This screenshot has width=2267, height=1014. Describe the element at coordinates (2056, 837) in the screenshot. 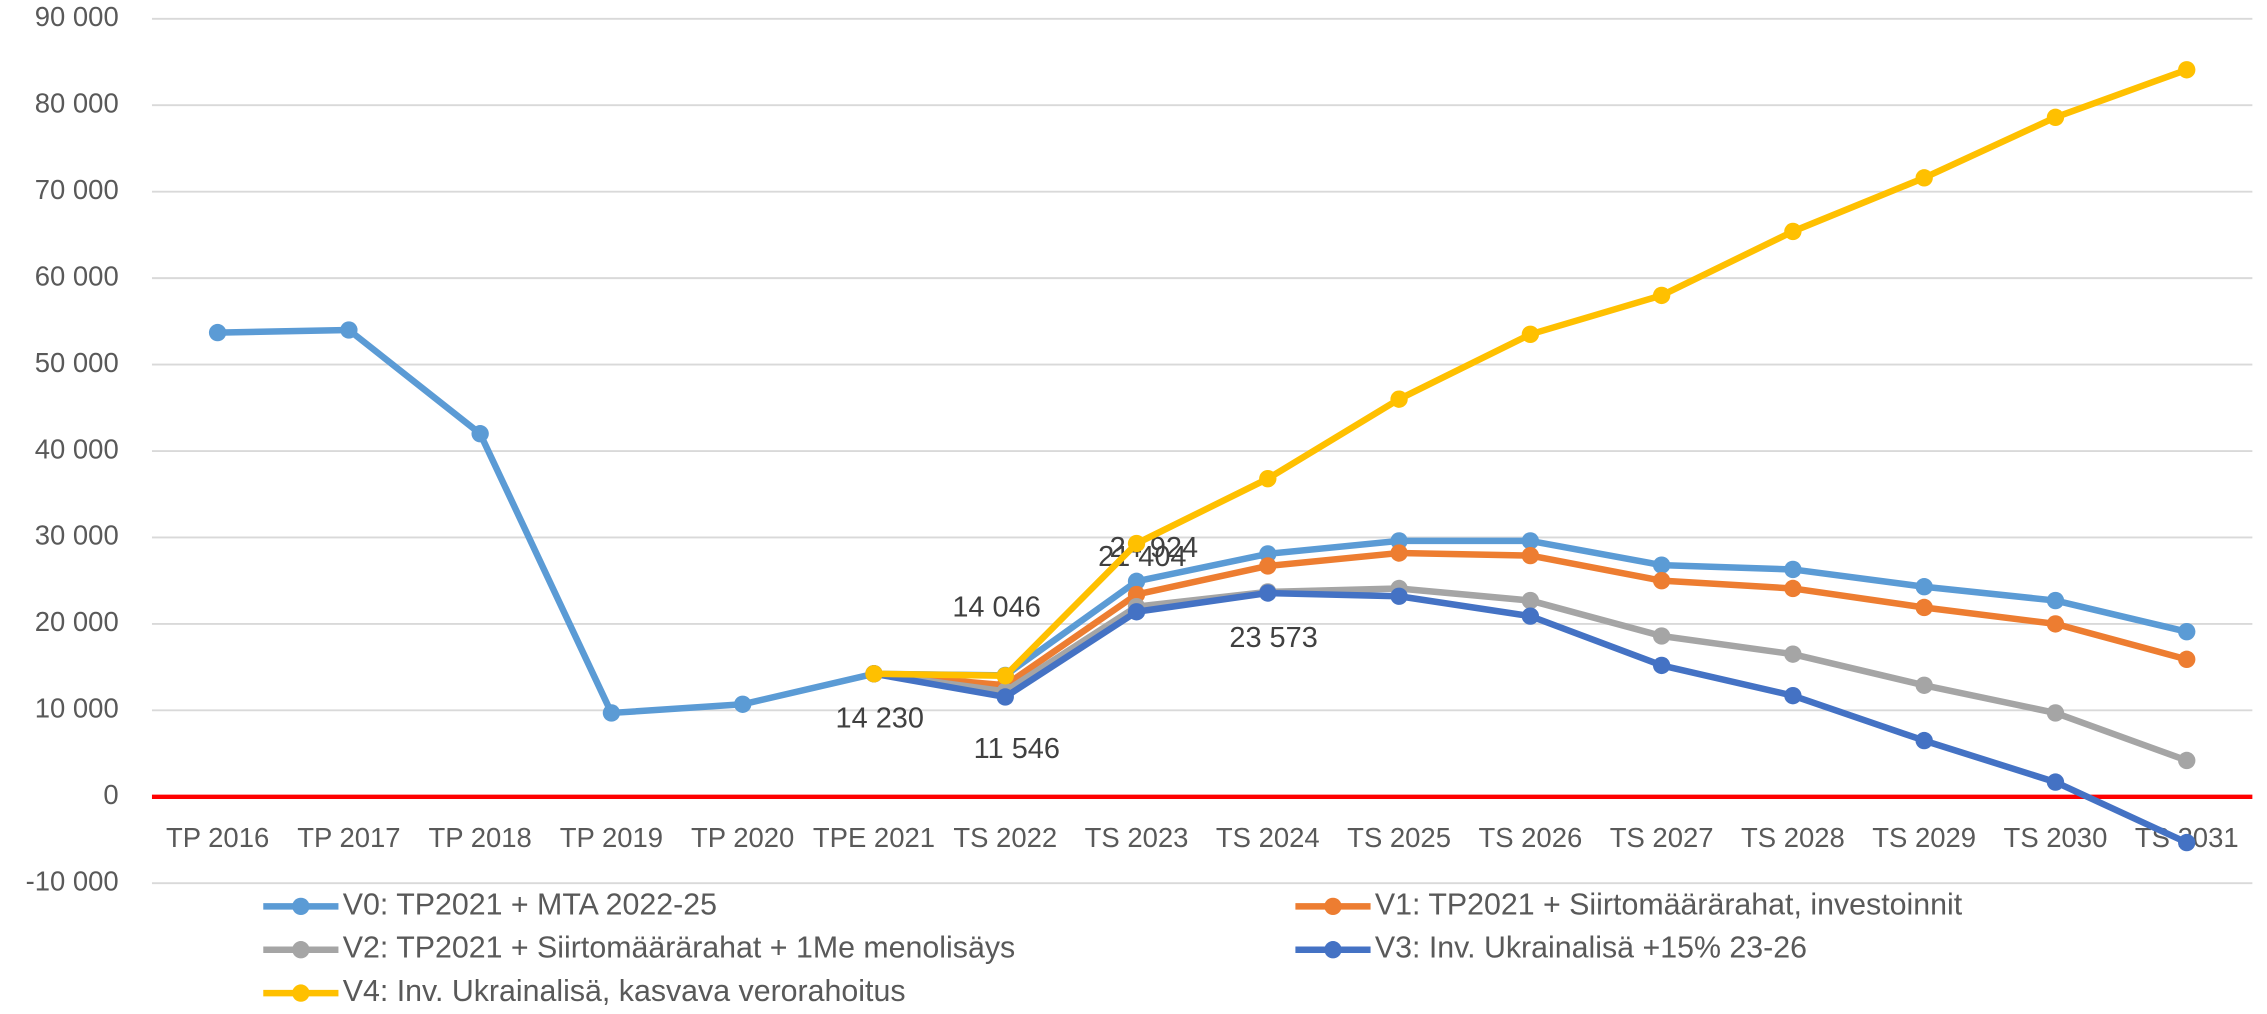

I see `x-tick-label: TS 2030` at that location.